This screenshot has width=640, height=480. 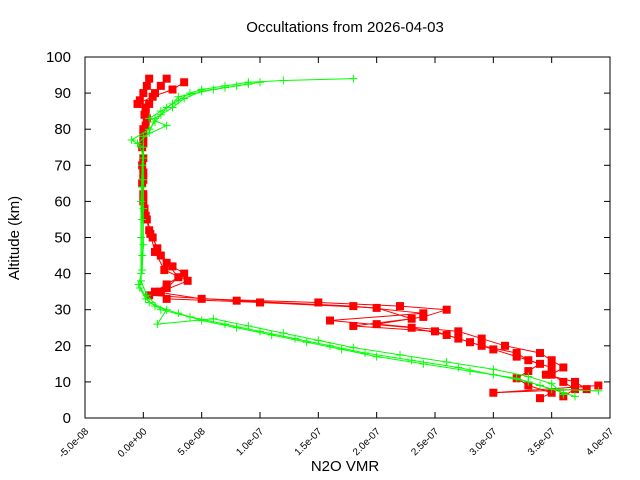 What do you see at coordinates (62, 129) in the screenshot?
I see `y-tick-label: 80` at bounding box center [62, 129].